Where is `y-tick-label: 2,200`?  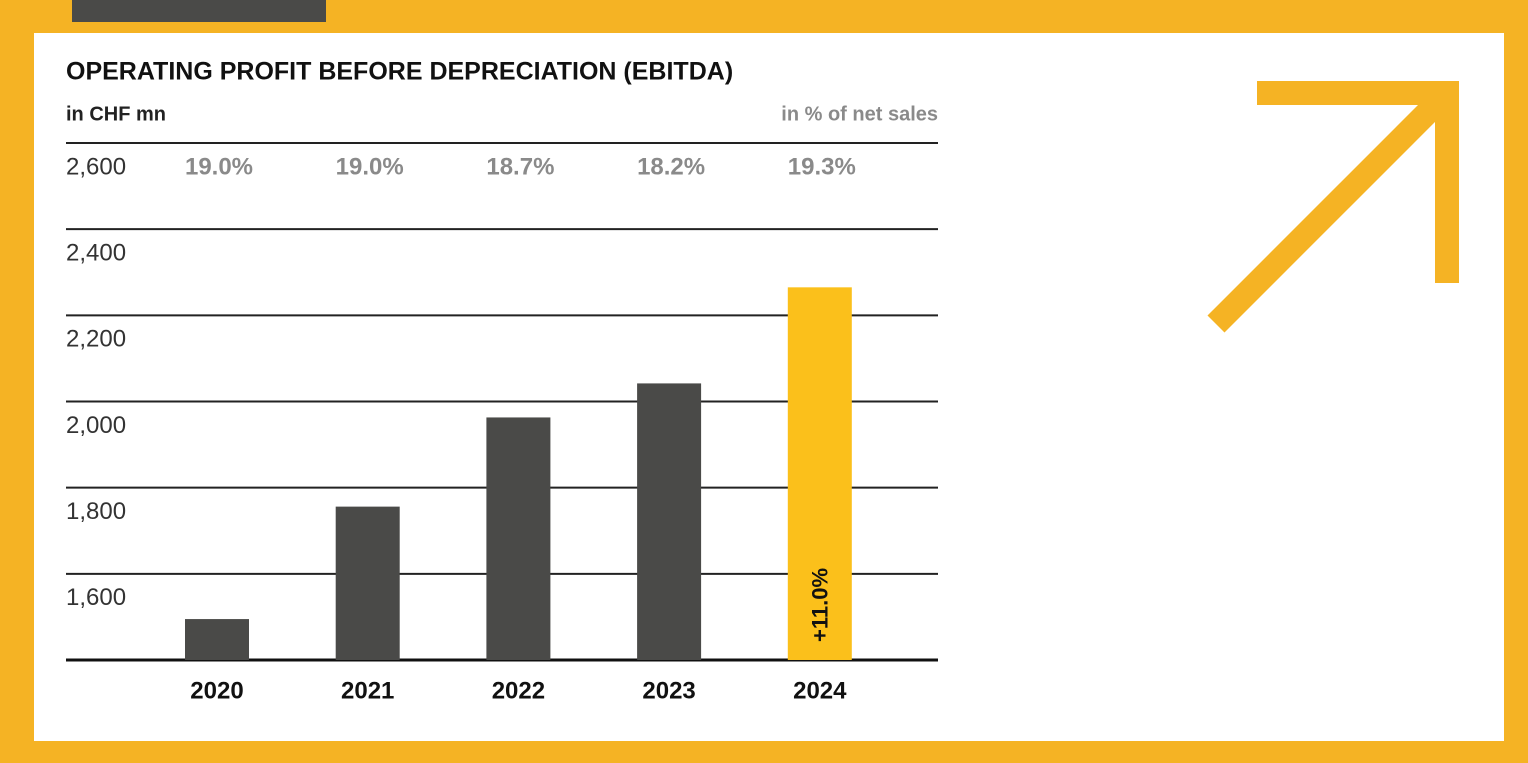 y-tick-label: 2,200 is located at coordinates (96, 339).